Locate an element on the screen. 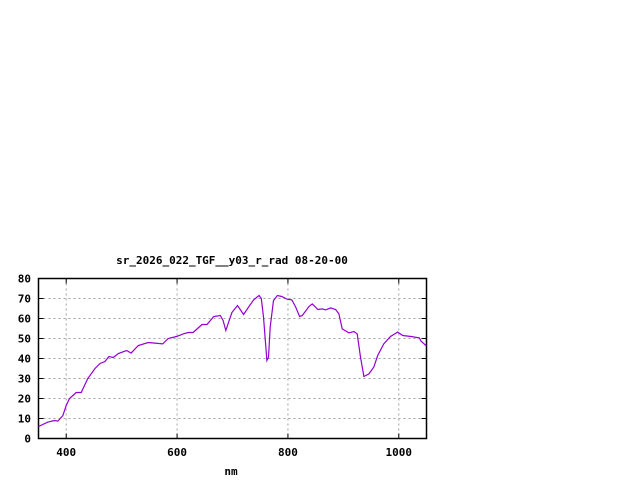  chart-title: sr_2026_022_TGF__y03_r_rad 08-20-00 is located at coordinates (232, 260).